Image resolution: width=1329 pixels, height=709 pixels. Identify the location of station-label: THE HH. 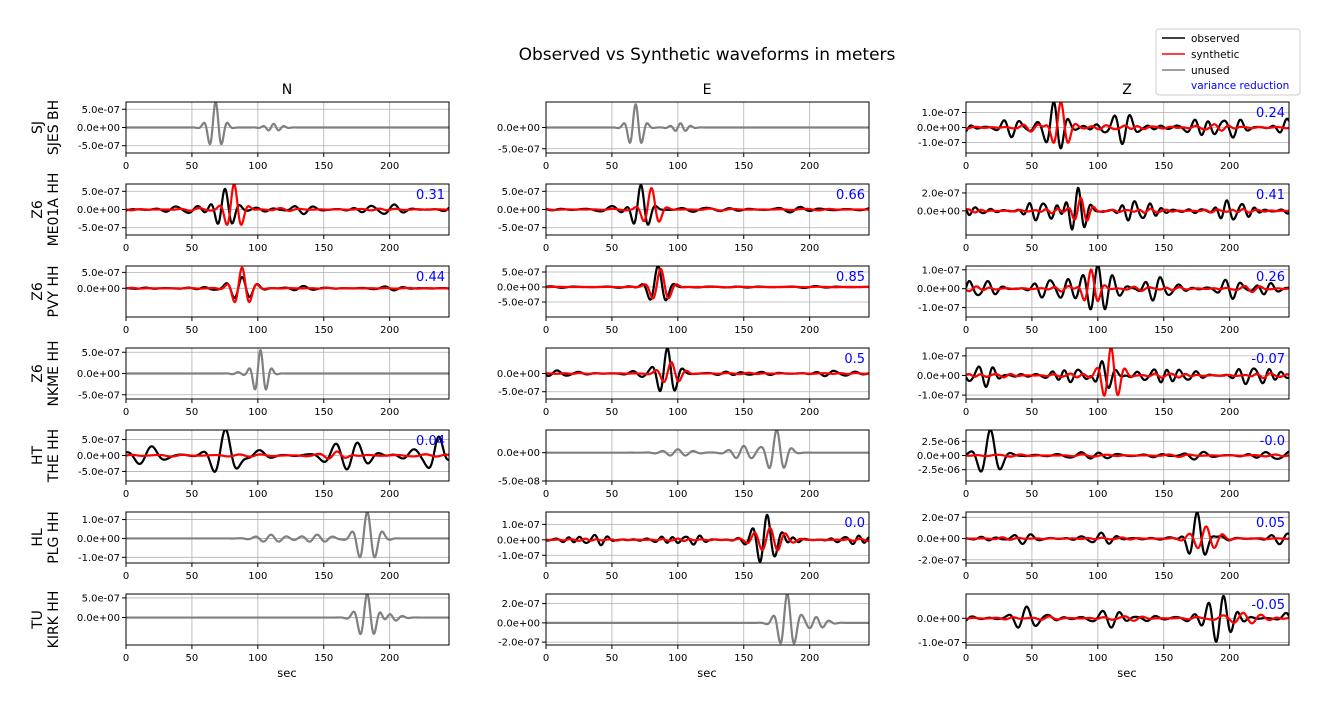
(54, 456).